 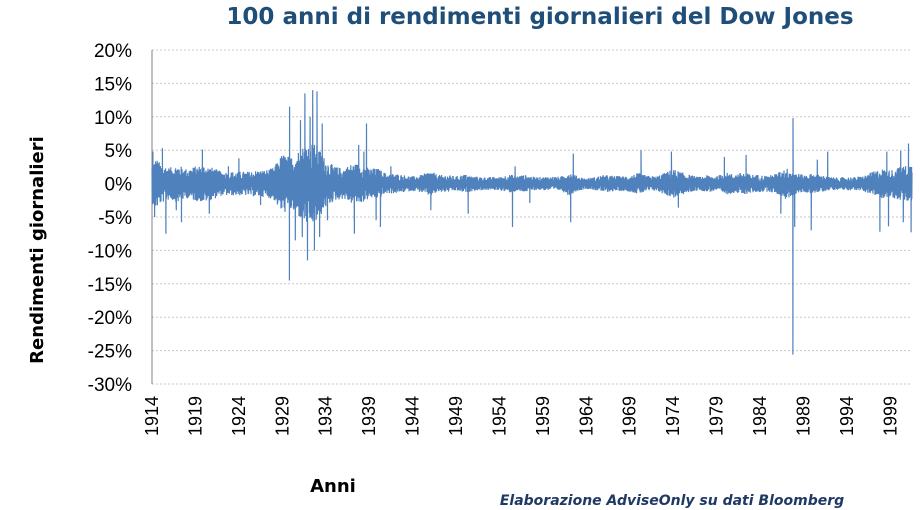 I want to click on x-tick-label: 1964, so click(x=586, y=416).